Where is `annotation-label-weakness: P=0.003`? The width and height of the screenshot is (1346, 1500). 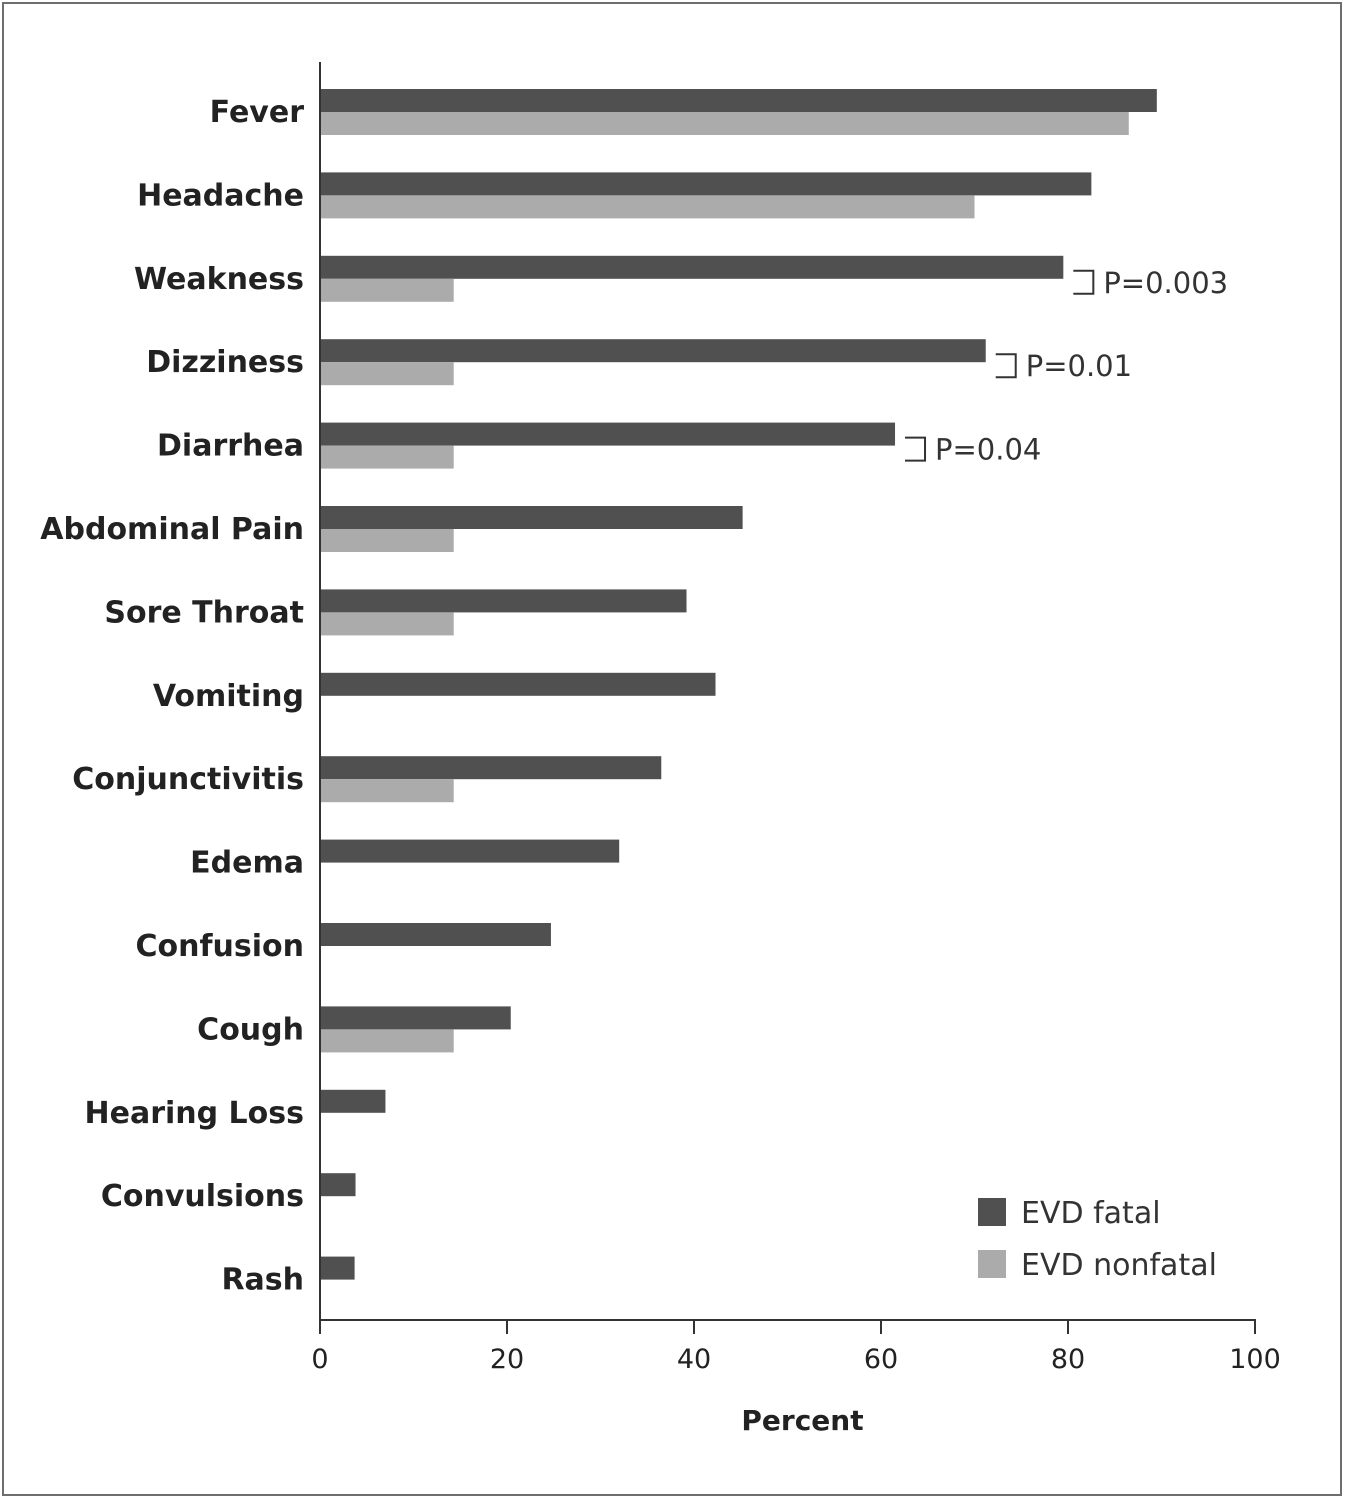 annotation-label-weakness: P=0.003 is located at coordinates (1165, 283).